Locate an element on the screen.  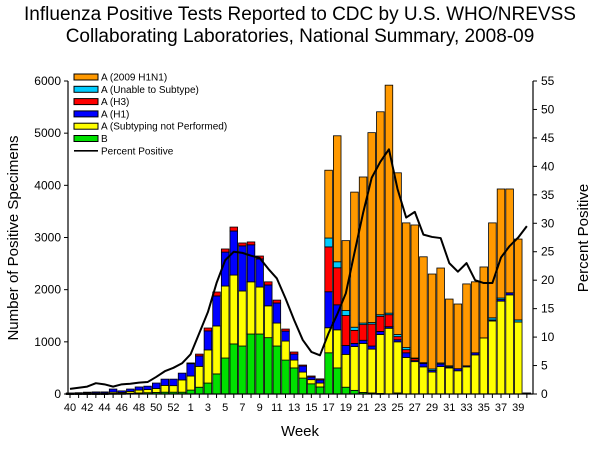
y-tick-label: 2000 is located at coordinates (47, 290).